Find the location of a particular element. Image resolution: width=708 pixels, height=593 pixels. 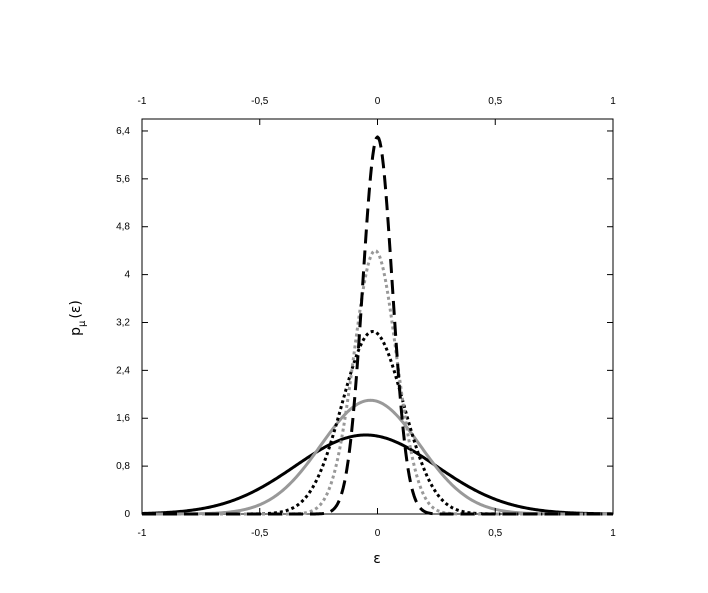

y-tick-label: 6,4 is located at coordinates (123, 131).